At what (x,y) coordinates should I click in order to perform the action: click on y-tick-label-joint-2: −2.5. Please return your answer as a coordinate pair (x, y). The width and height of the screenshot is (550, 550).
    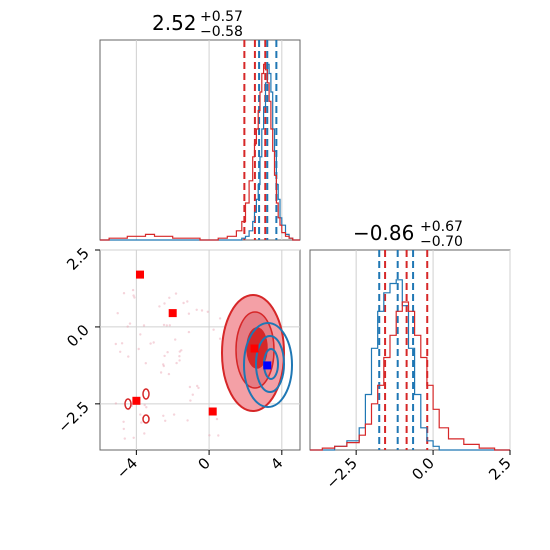
    Looking at the image, I should click on (73, 417).